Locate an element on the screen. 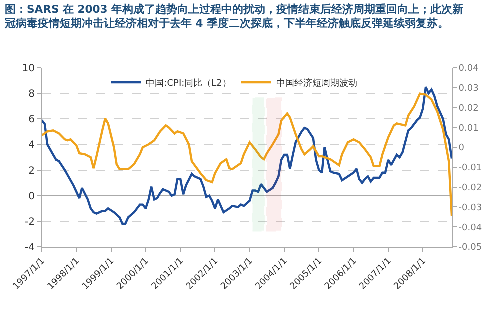  y-tick-label: 6 is located at coordinates (31, 120).